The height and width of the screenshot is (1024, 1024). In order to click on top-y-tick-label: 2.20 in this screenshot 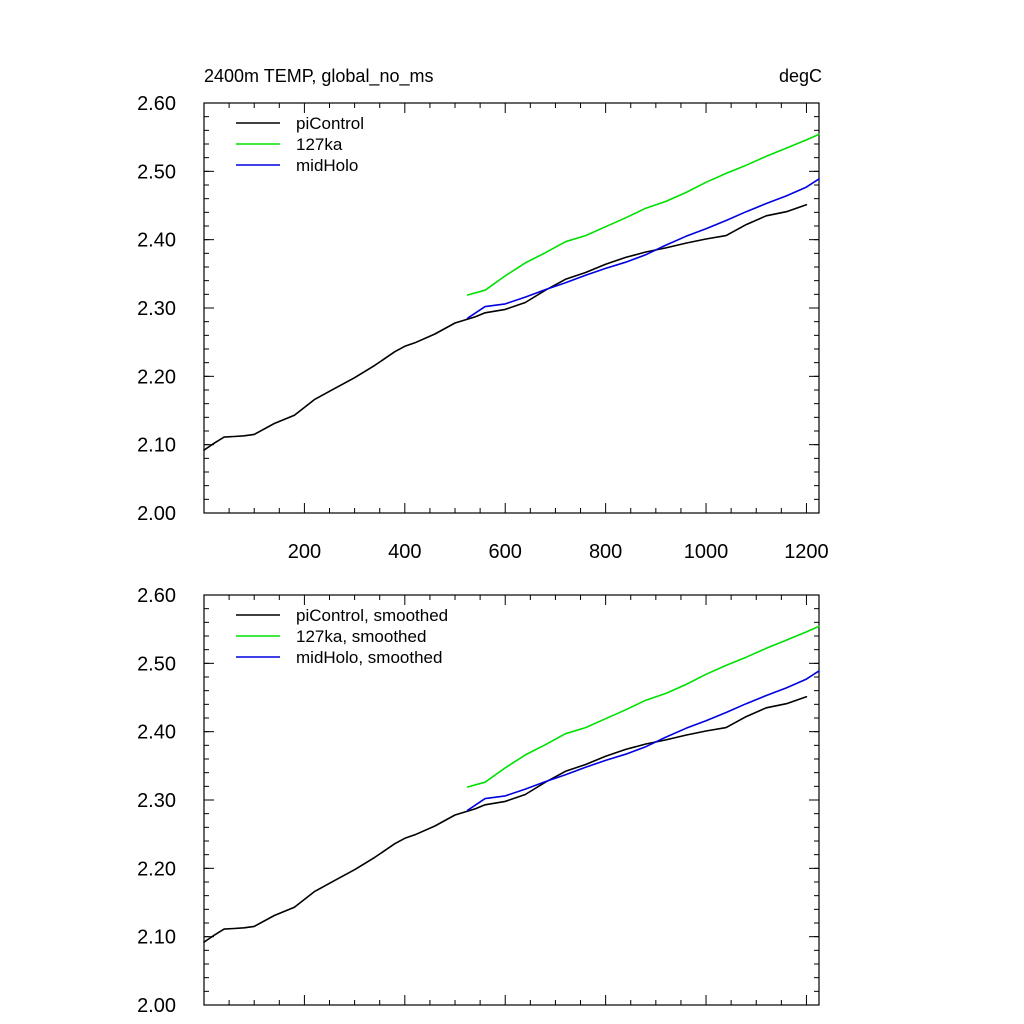, I will do `click(156, 377)`.